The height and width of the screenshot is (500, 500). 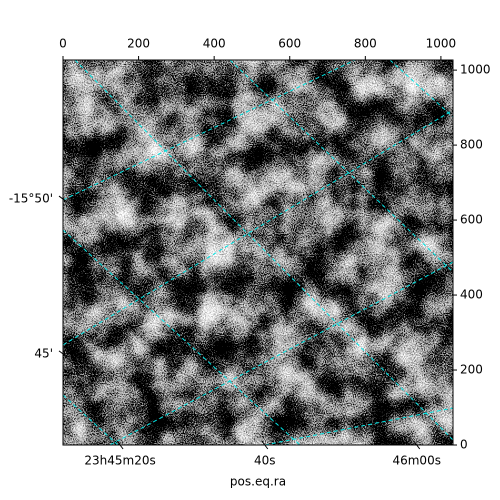 I want to click on x-tick-label: 200, so click(x=138, y=44).